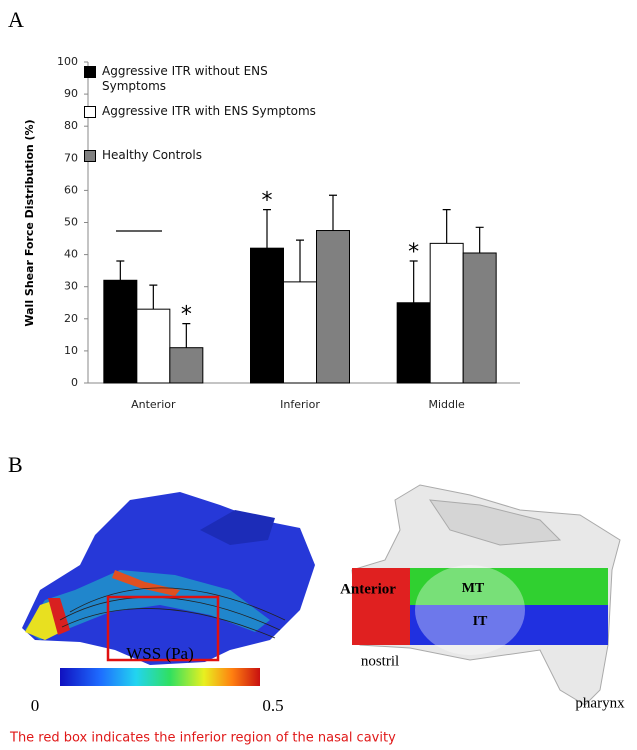 Image resolution: width=637 pixels, height=750 pixels. What do you see at coordinates (160, 653) in the screenshot?
I see `colorbar-title: WSS (Pa)` at bounding box center [160, 653].